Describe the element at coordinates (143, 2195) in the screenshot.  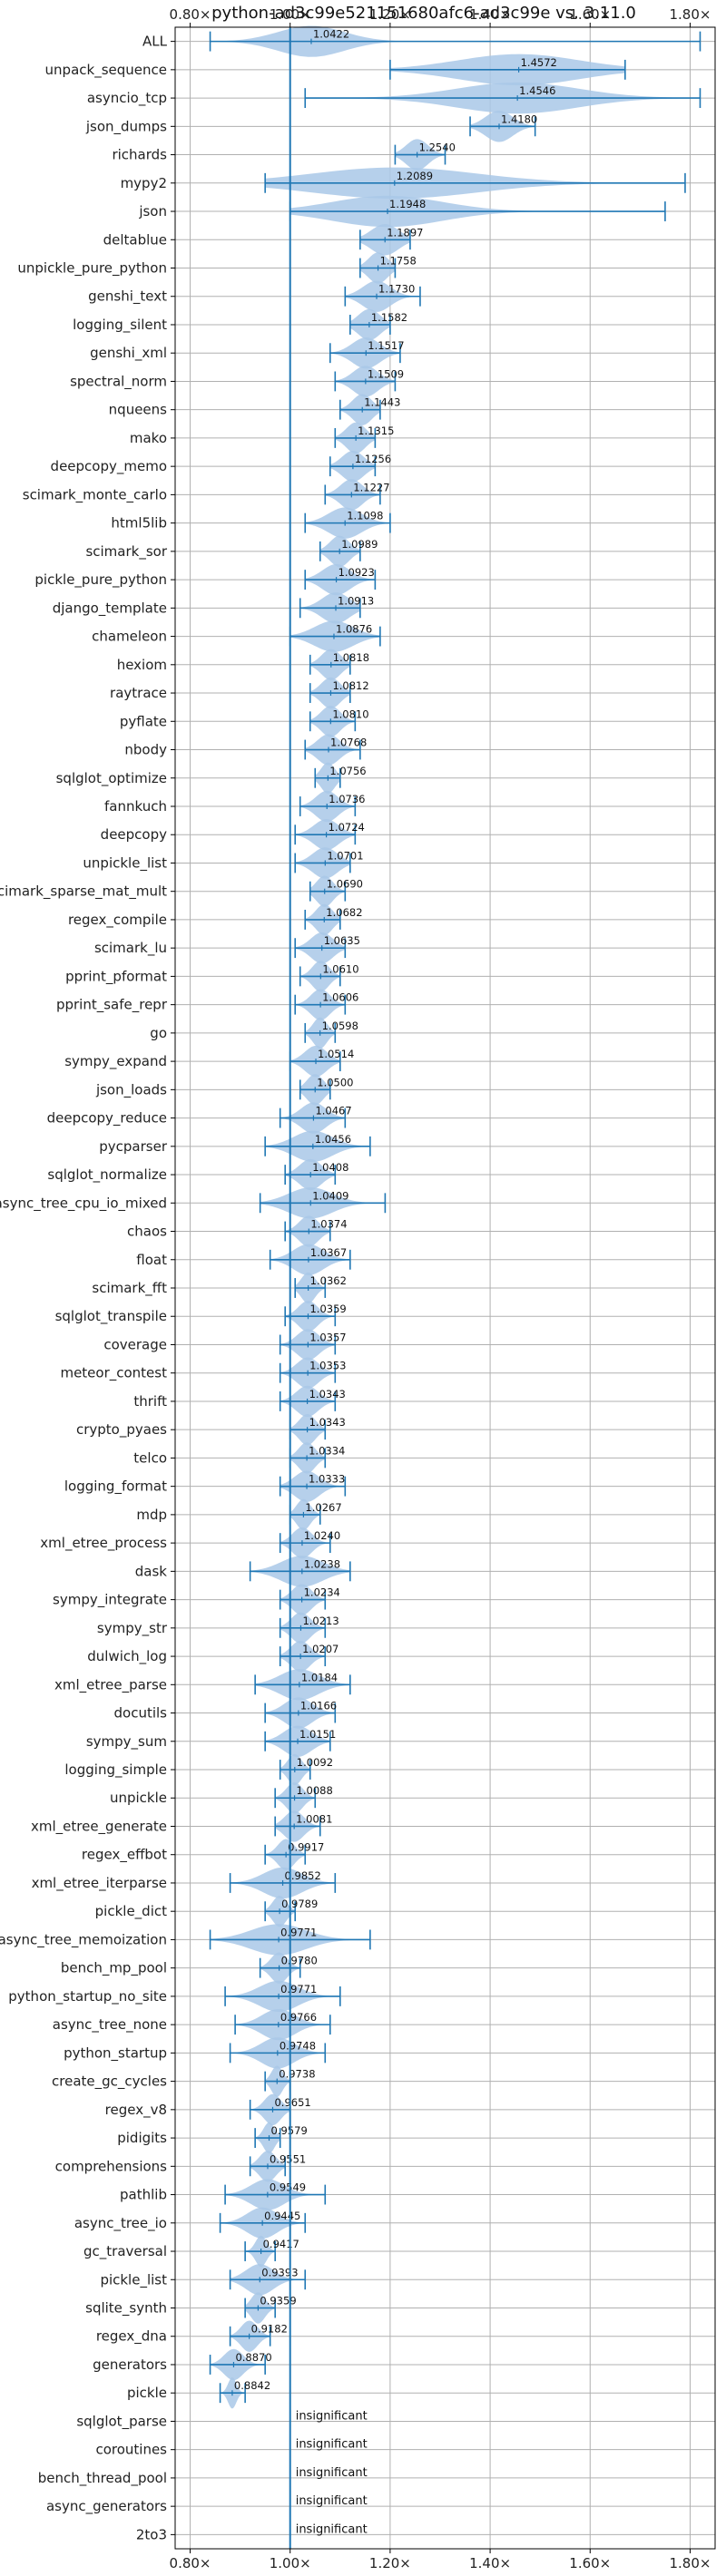
I see `category-label: pathlib` at that location.